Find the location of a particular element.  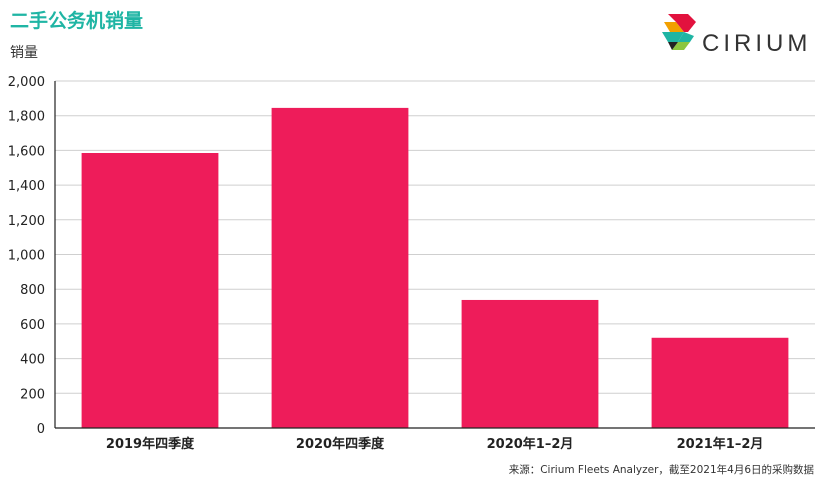

y-tick-label: 0 is located at coordinates (41, 429).